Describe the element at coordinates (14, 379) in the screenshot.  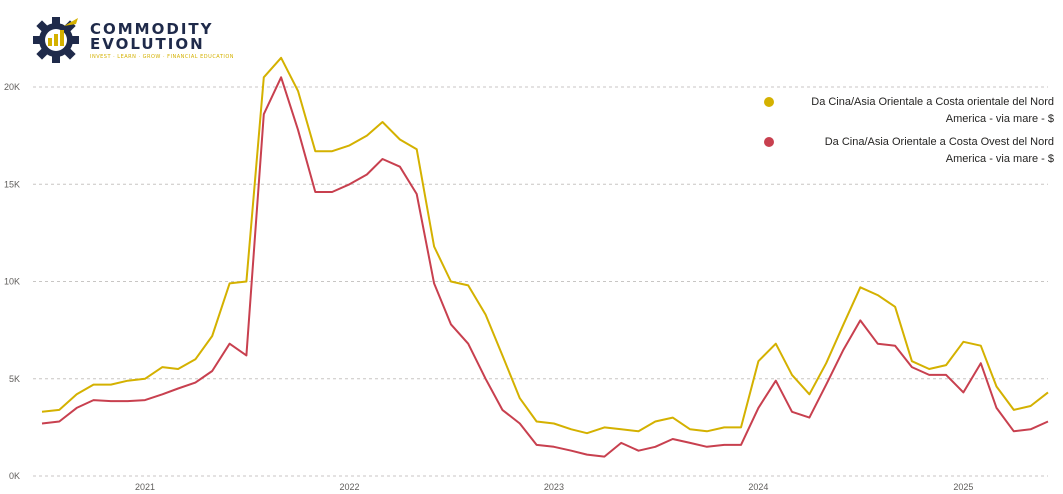
I see `y-tick-label: 5K` at that location.